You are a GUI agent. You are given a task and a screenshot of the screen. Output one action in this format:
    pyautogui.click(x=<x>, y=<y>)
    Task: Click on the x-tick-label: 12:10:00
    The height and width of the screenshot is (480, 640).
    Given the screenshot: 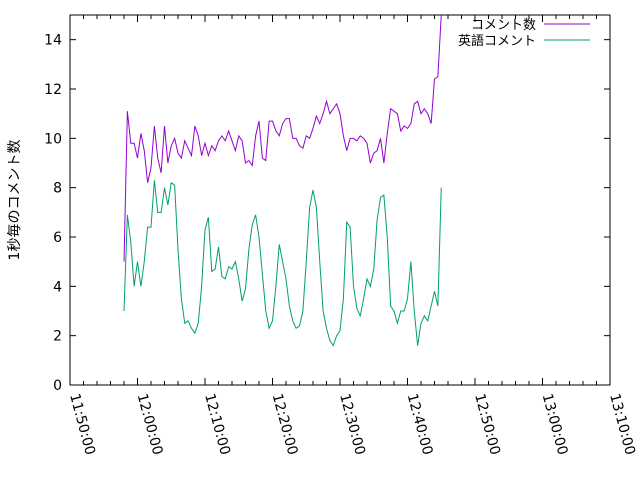 What is the action you would take?
    pyautogui.click(x=217, y=424)
    